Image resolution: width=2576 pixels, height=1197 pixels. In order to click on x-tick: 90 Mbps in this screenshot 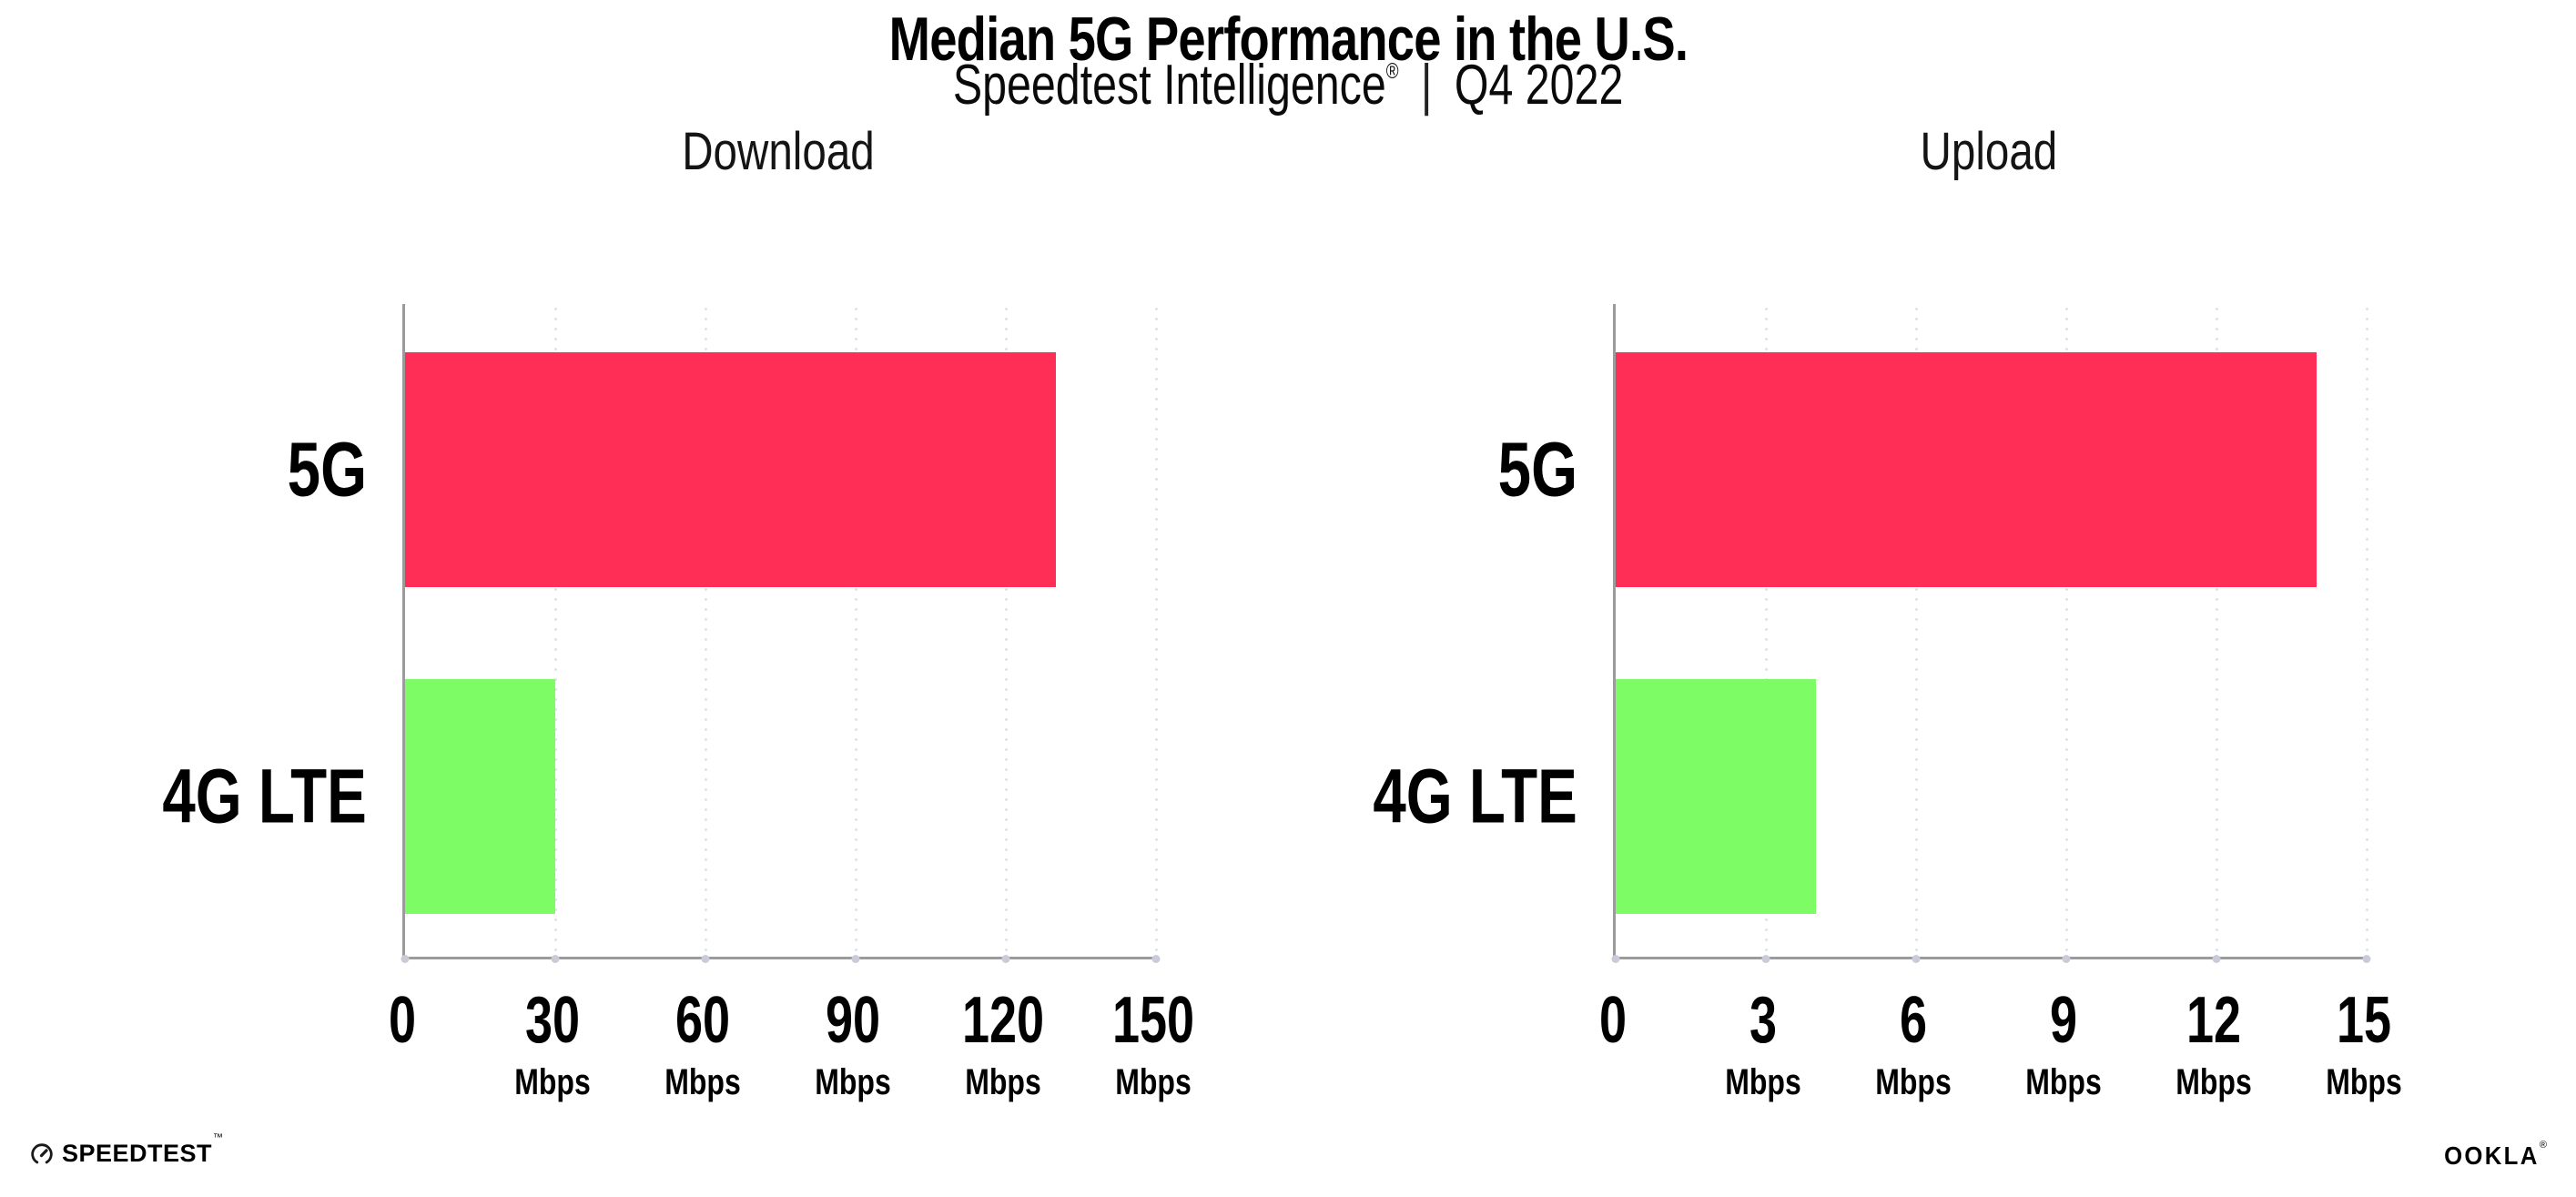, I will do `click(853, 1044)`.